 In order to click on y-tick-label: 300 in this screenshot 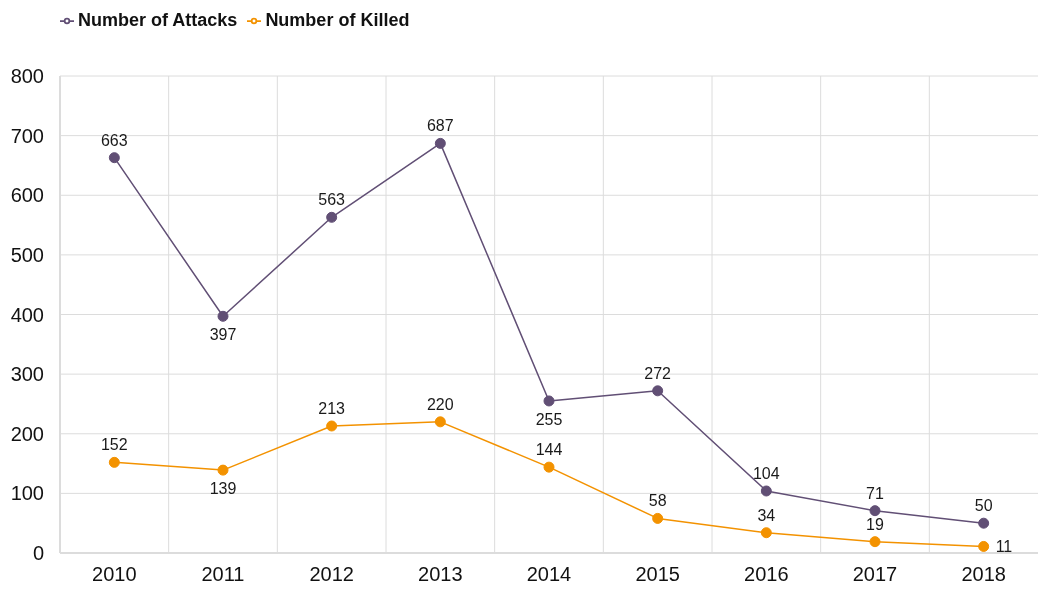, I will do `click(27, 374)`.